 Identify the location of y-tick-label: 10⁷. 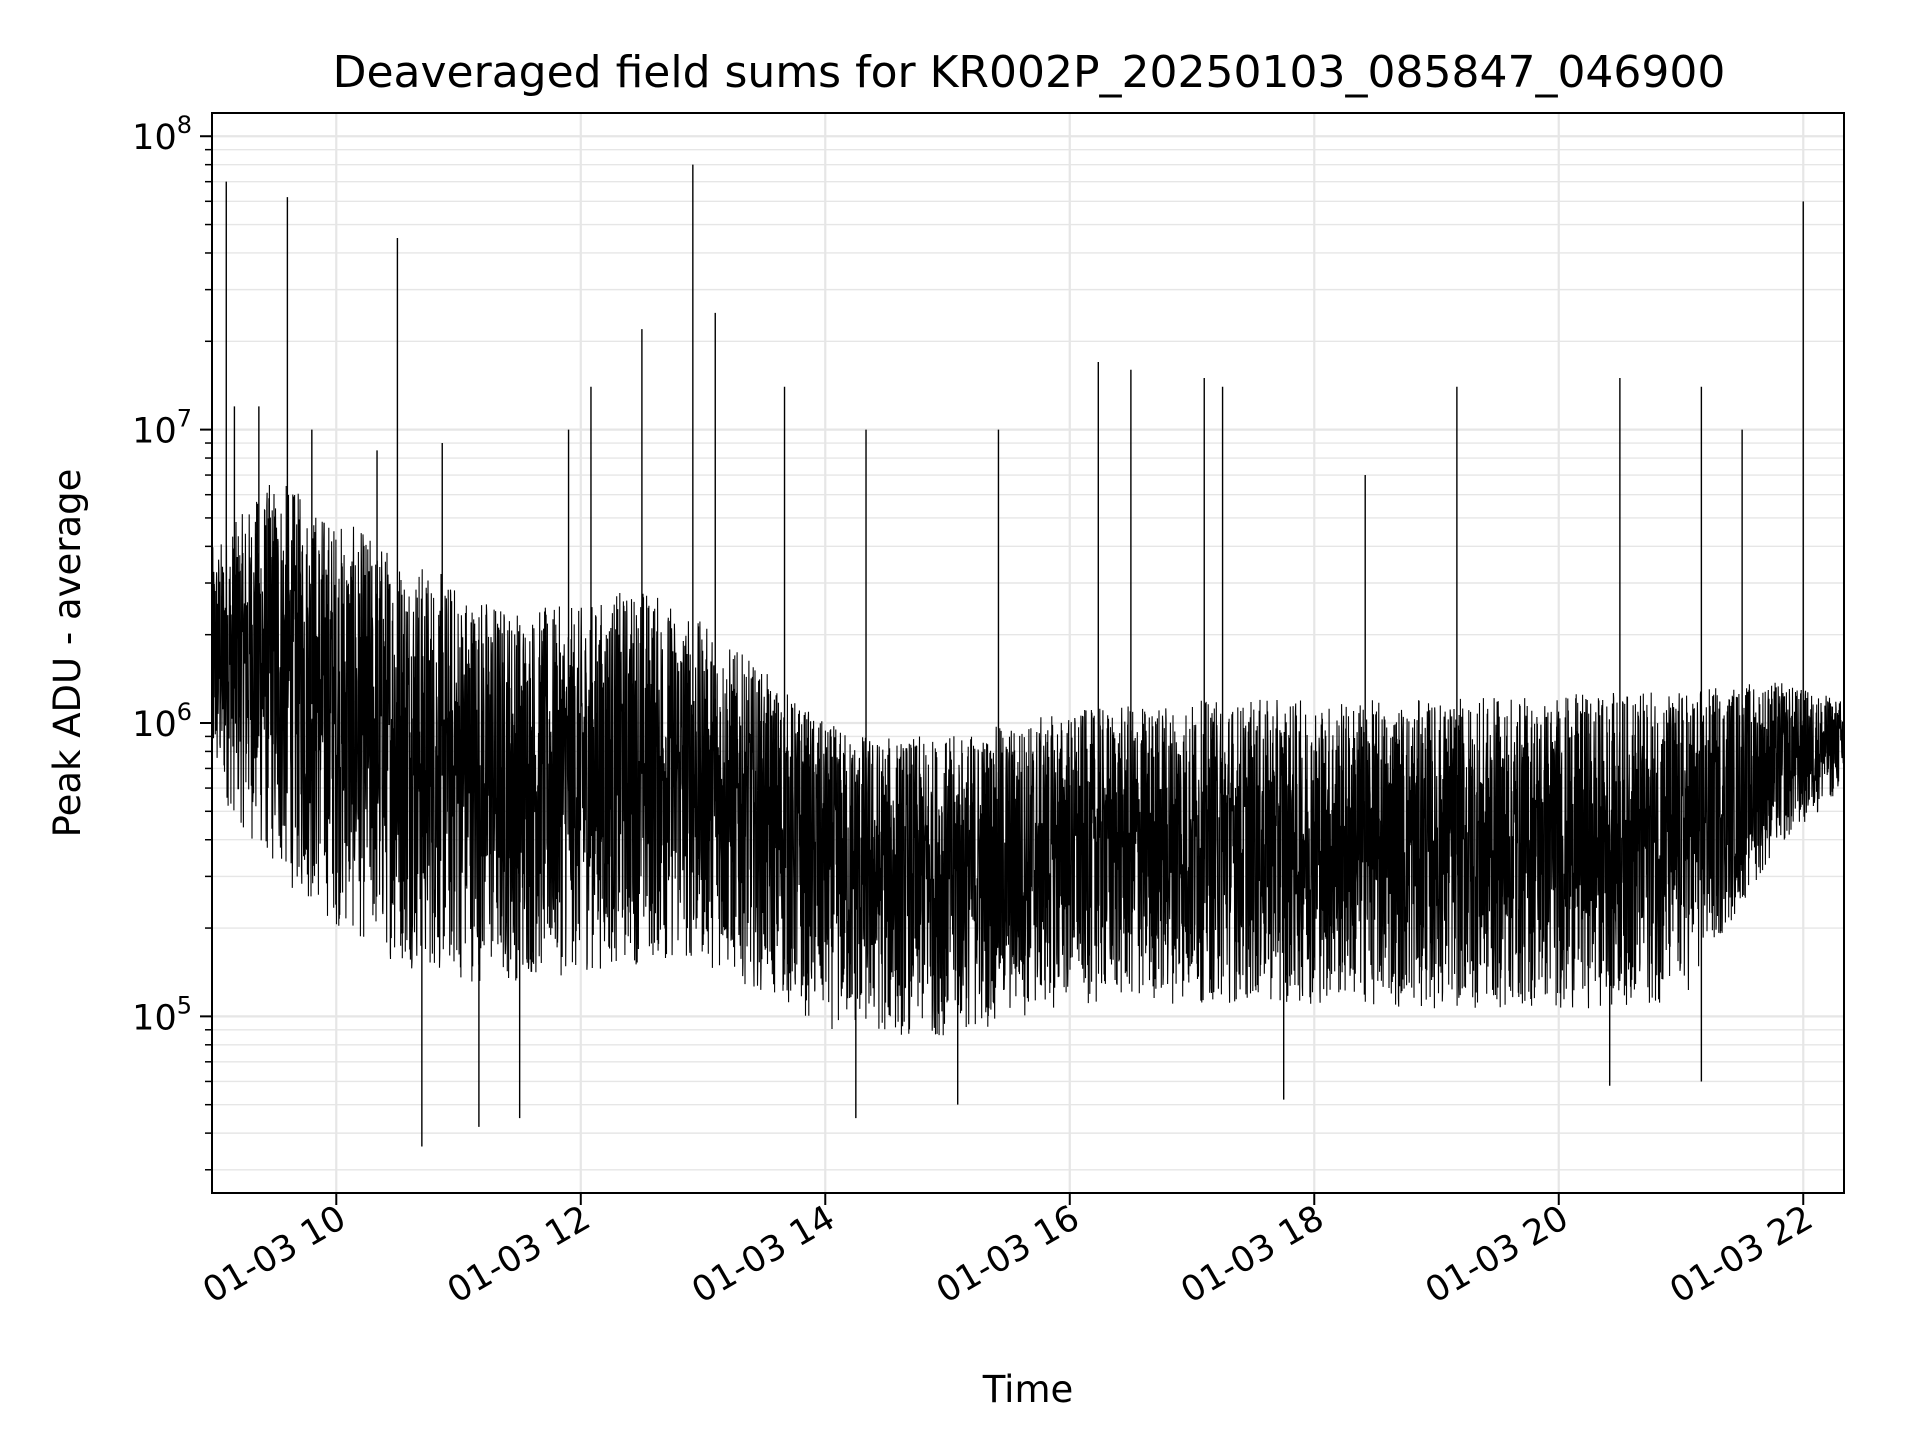
(162, 428).